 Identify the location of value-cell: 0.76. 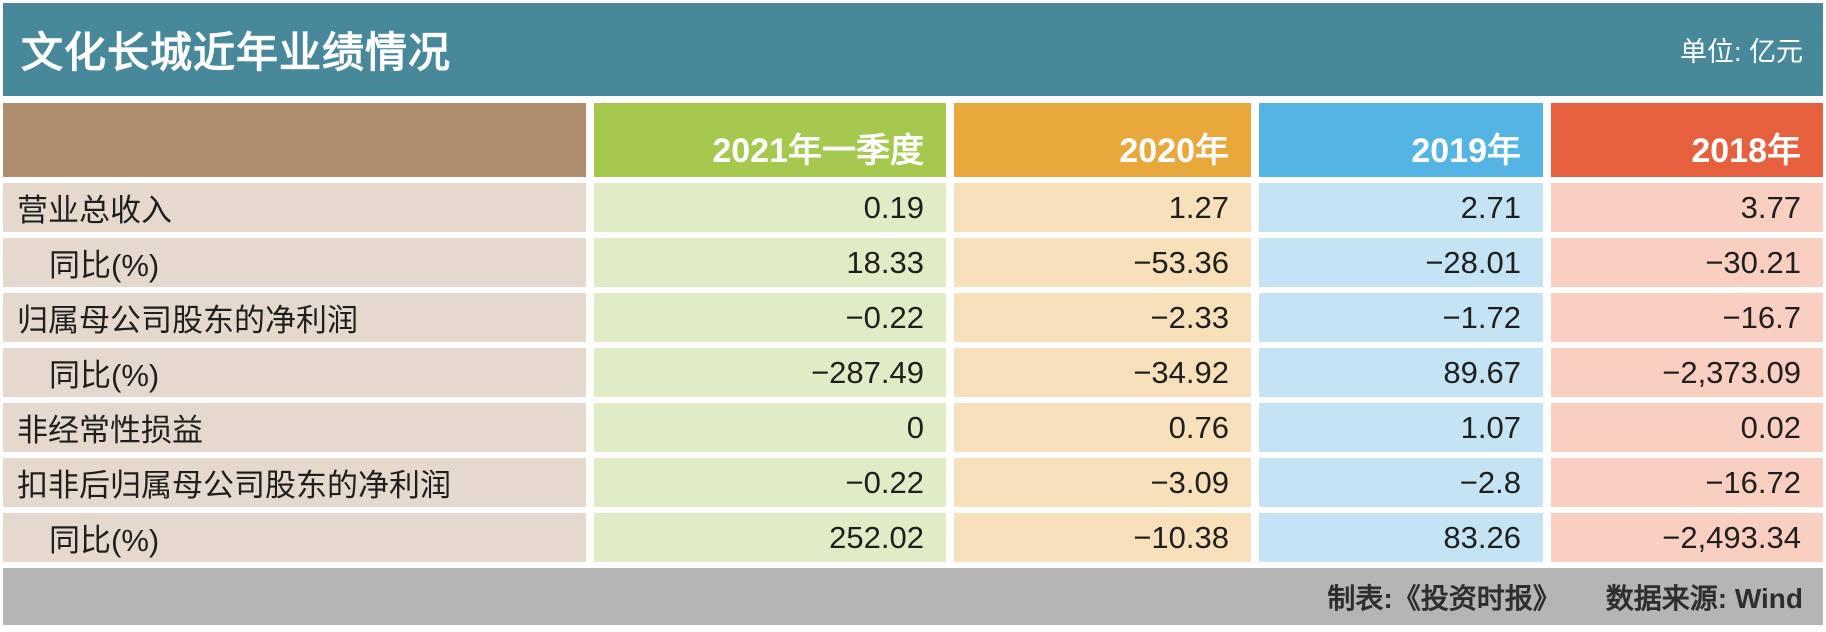
(1102, 427).